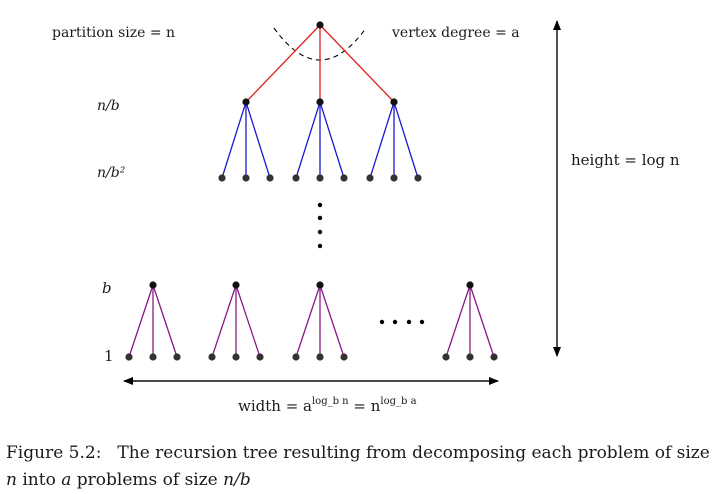 The image size is (717, 494). I want to click on horizontal-ellipsis, so click(402, 322).